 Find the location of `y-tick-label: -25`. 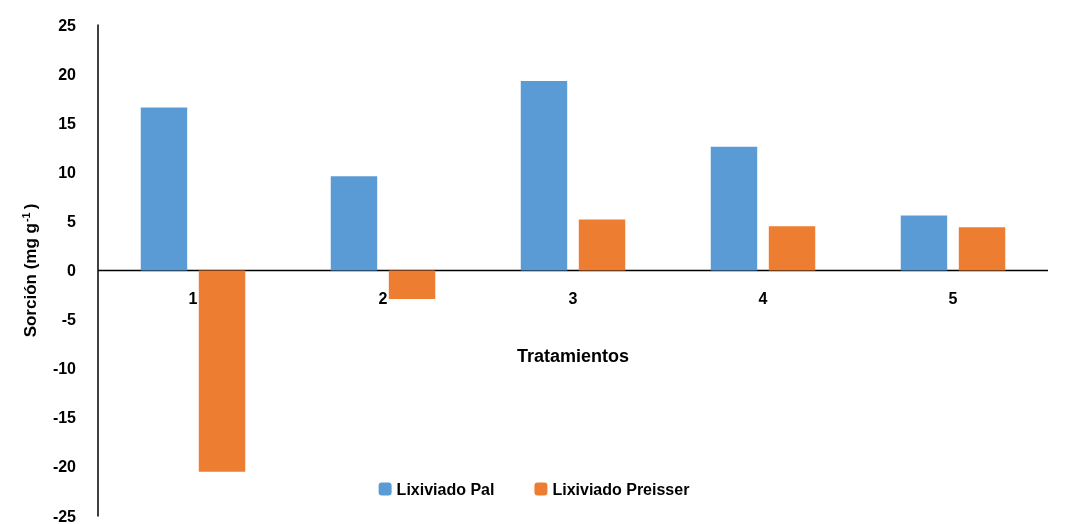

y-tick-label: -25 is located at coordinates (64, 515).